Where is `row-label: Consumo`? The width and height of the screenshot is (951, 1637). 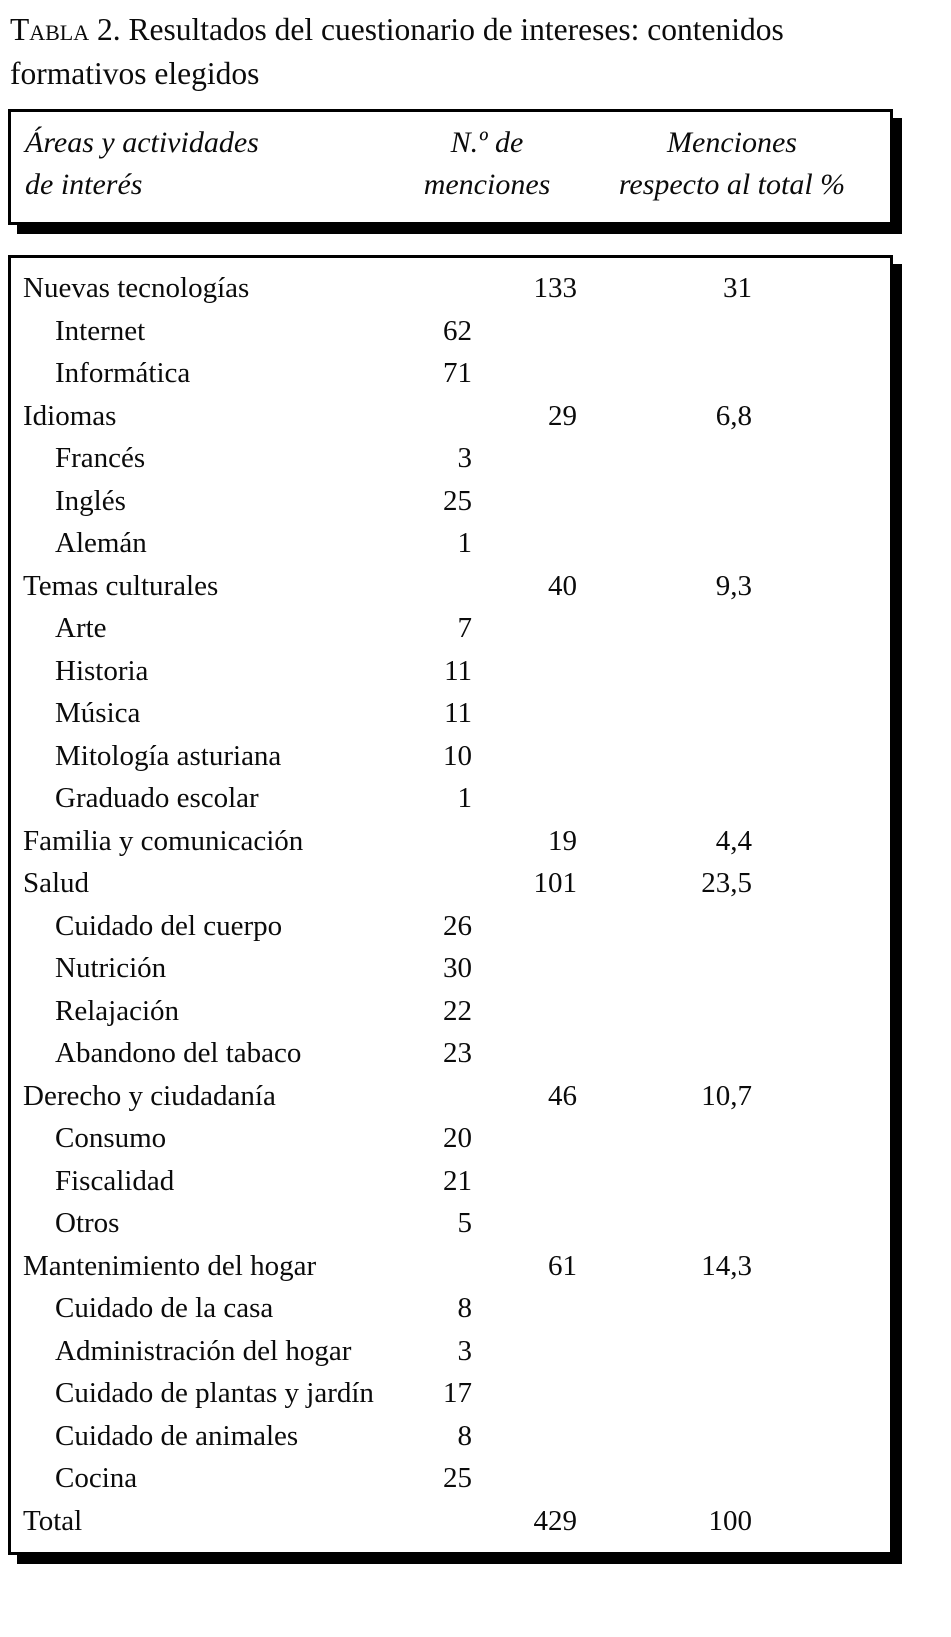
row-label: Consumo is located at coordinates (111, 1138).